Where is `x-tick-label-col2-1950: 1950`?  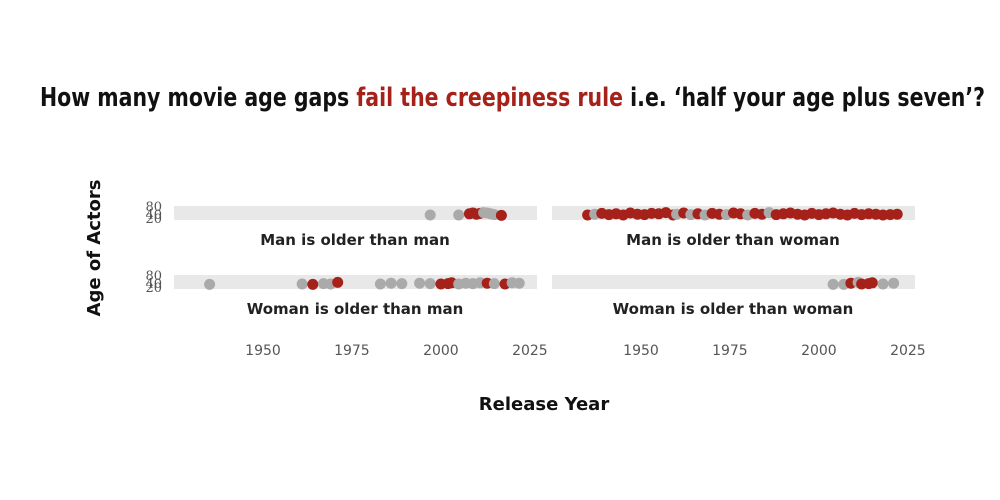 x-tick-label-col2-1950: 1950 is located at coordinates (641, 351).